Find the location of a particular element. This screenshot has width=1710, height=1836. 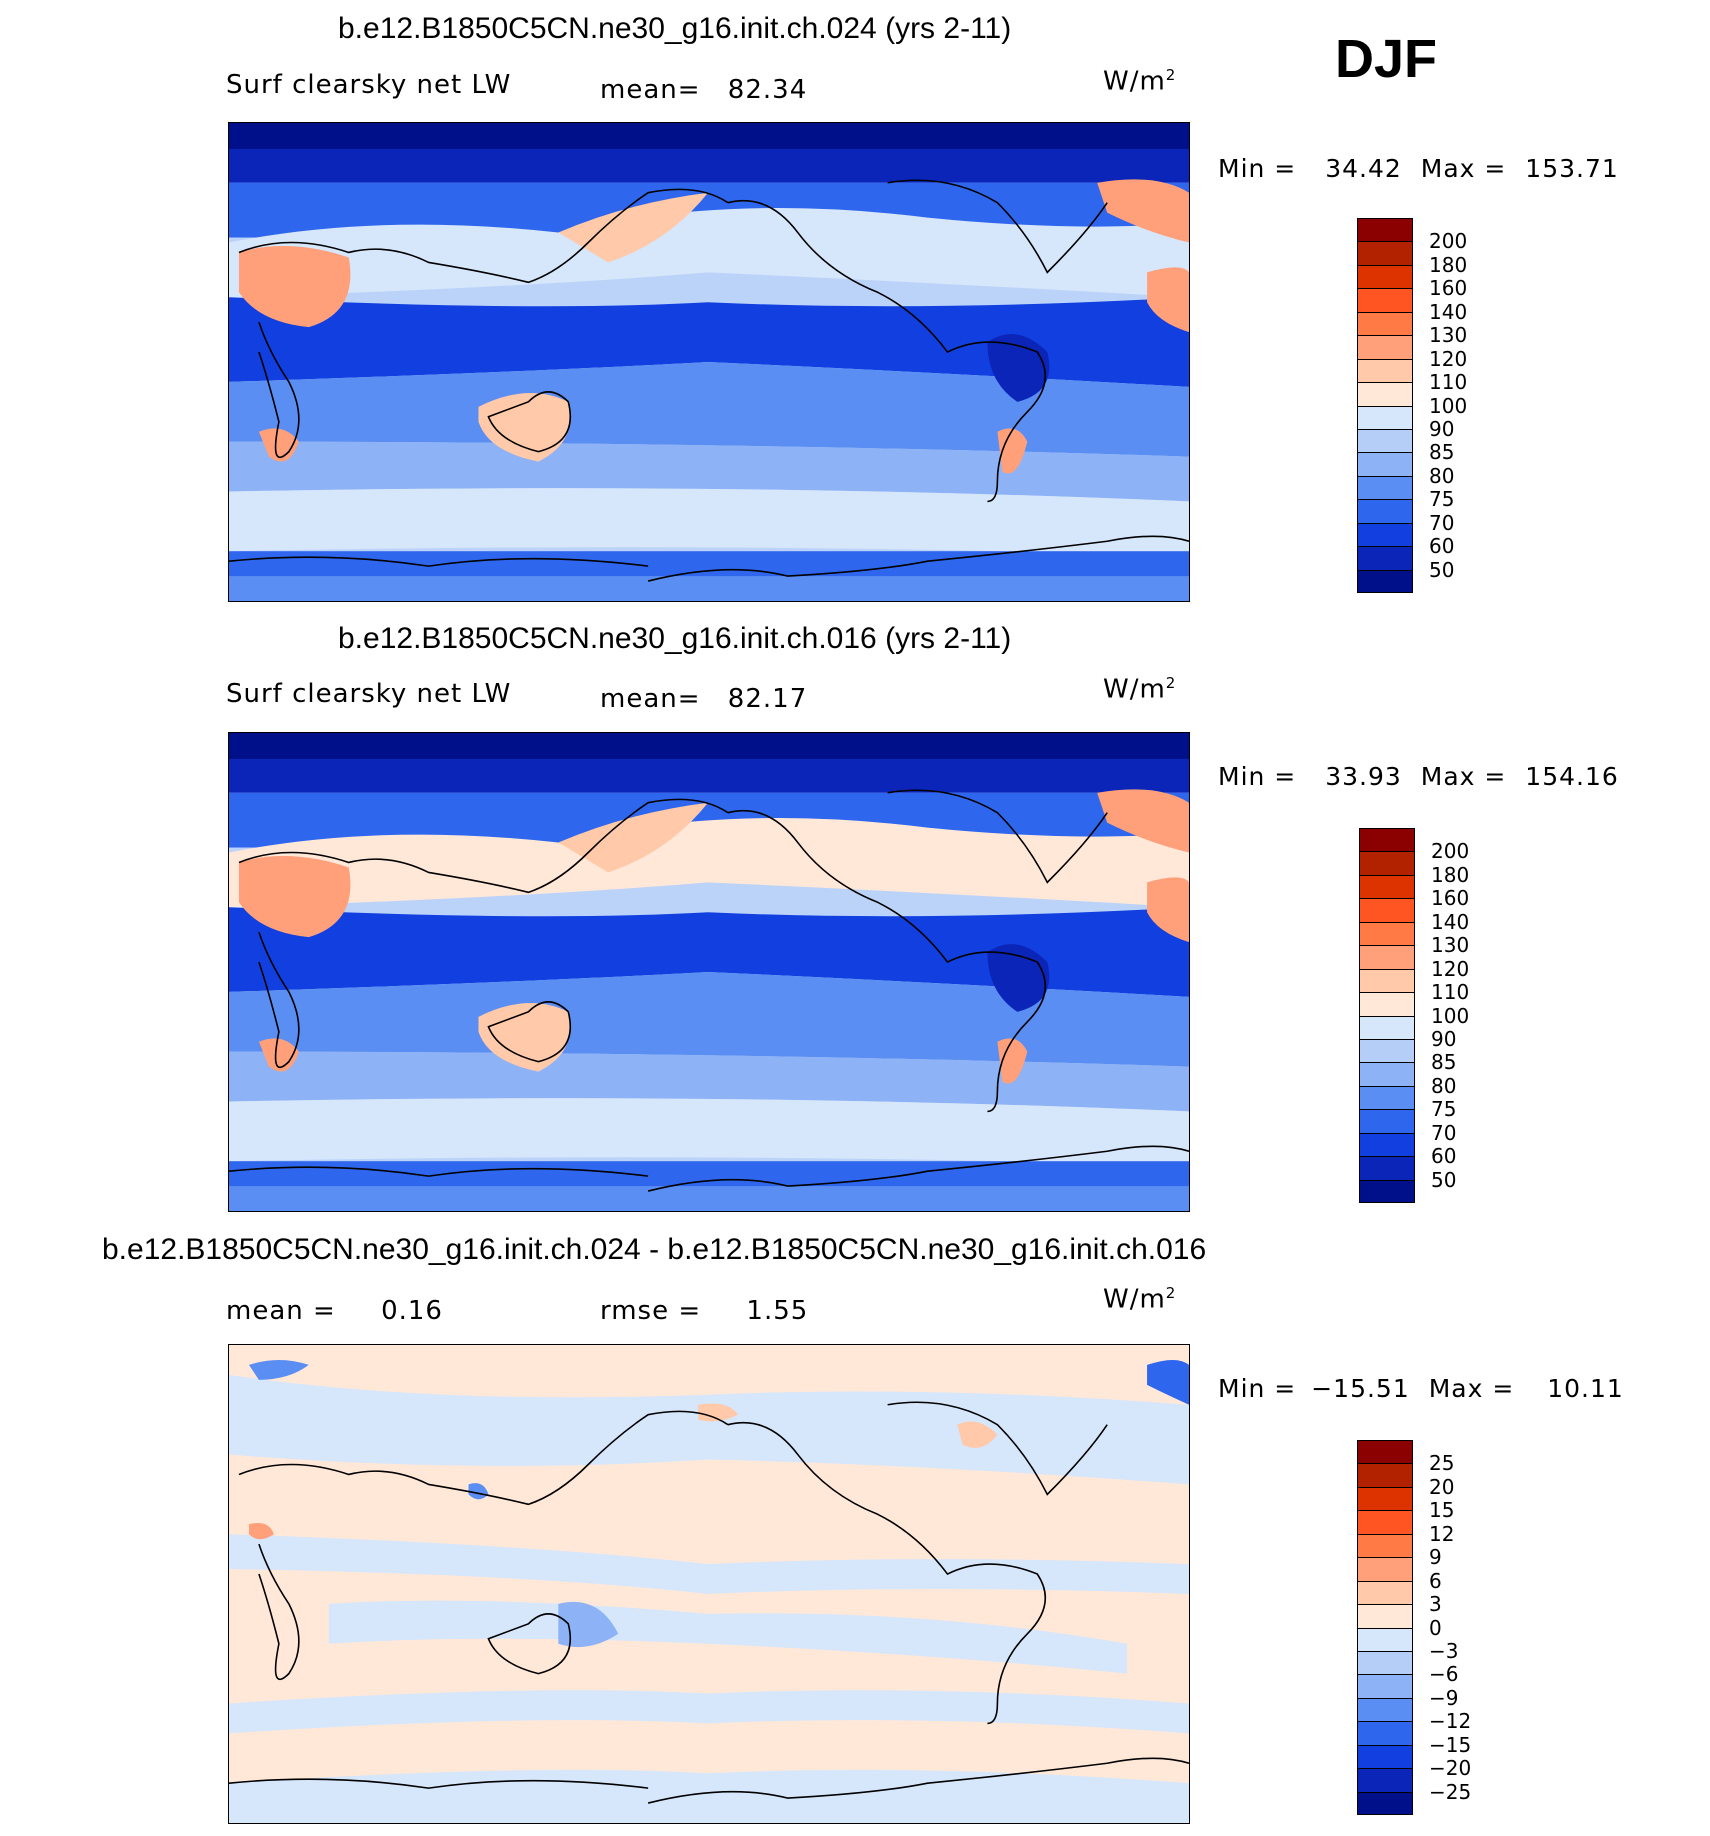

panel-1-colorbar is located at coordinates (1385, 405).